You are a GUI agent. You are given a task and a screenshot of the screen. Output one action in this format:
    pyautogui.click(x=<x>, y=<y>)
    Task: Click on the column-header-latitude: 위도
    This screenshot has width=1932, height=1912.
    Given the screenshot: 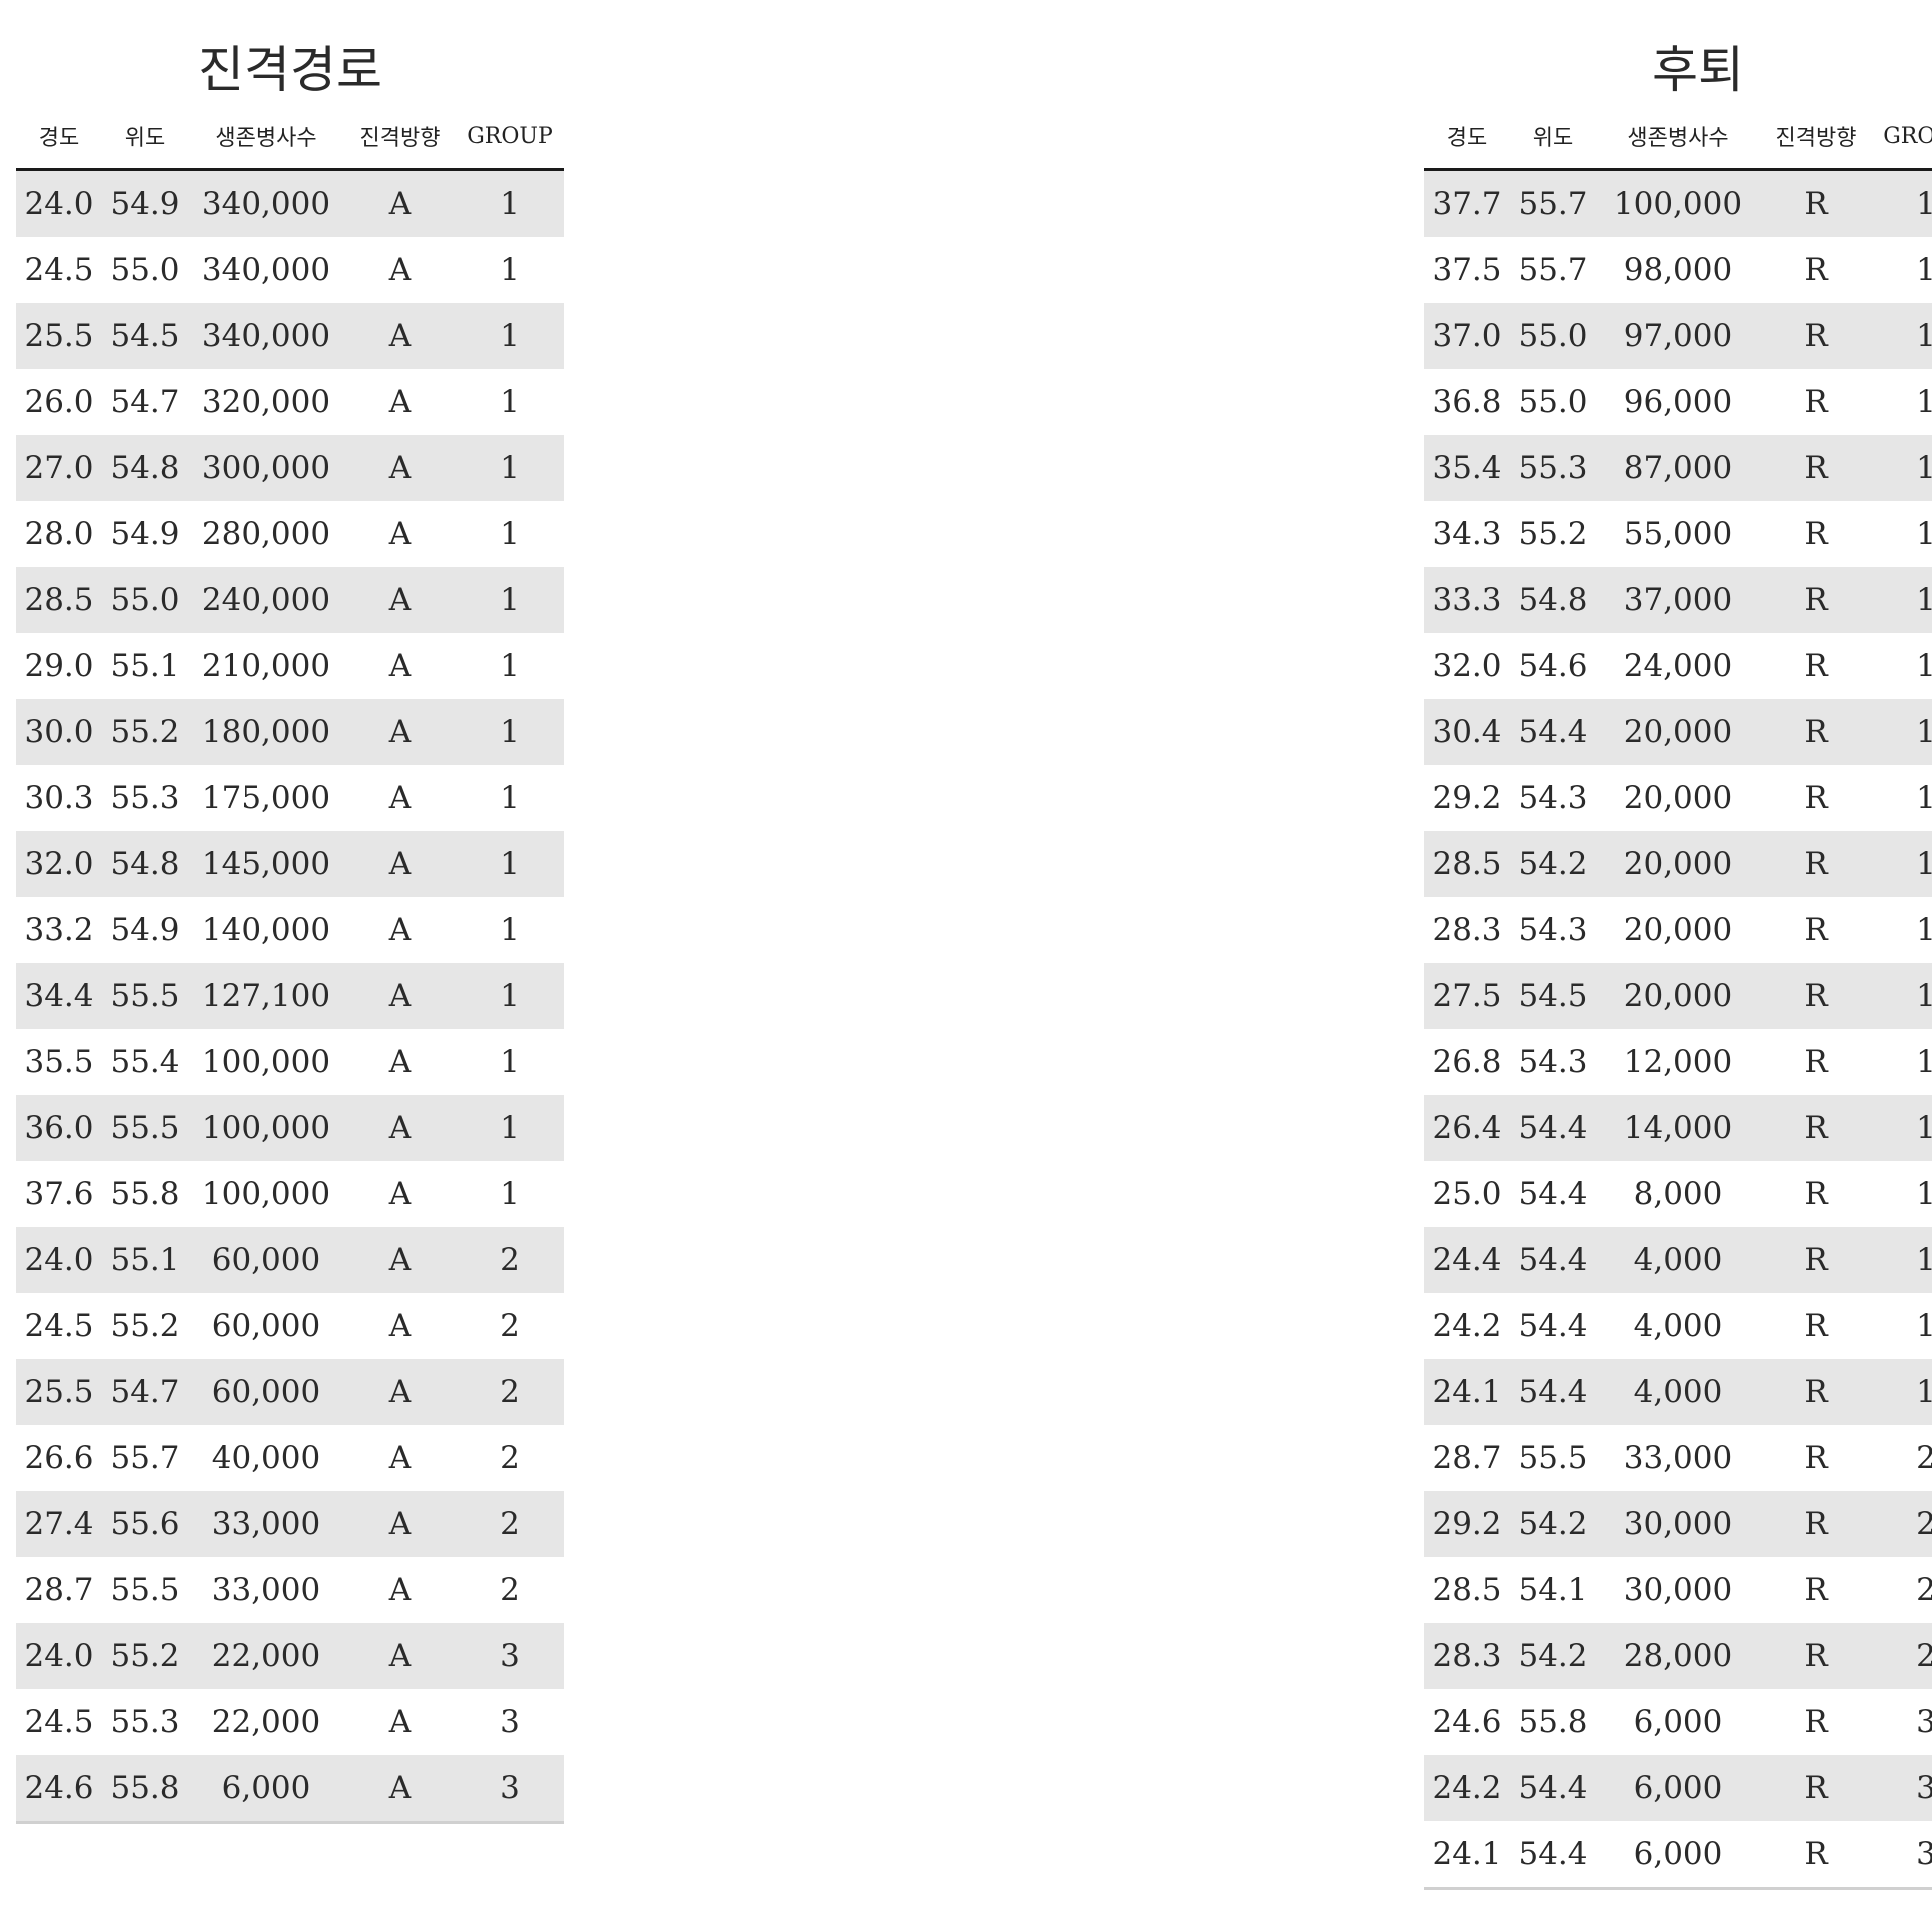 What is the action you would take?
    pyautogui.click(x=145, y=137)
    